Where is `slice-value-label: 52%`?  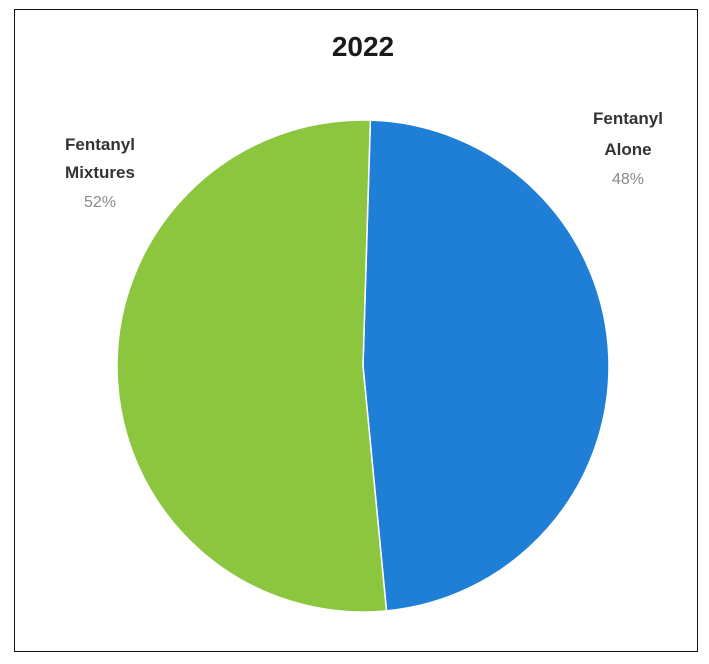 slice-value-label: 52% is located at coordinates (100, 202).